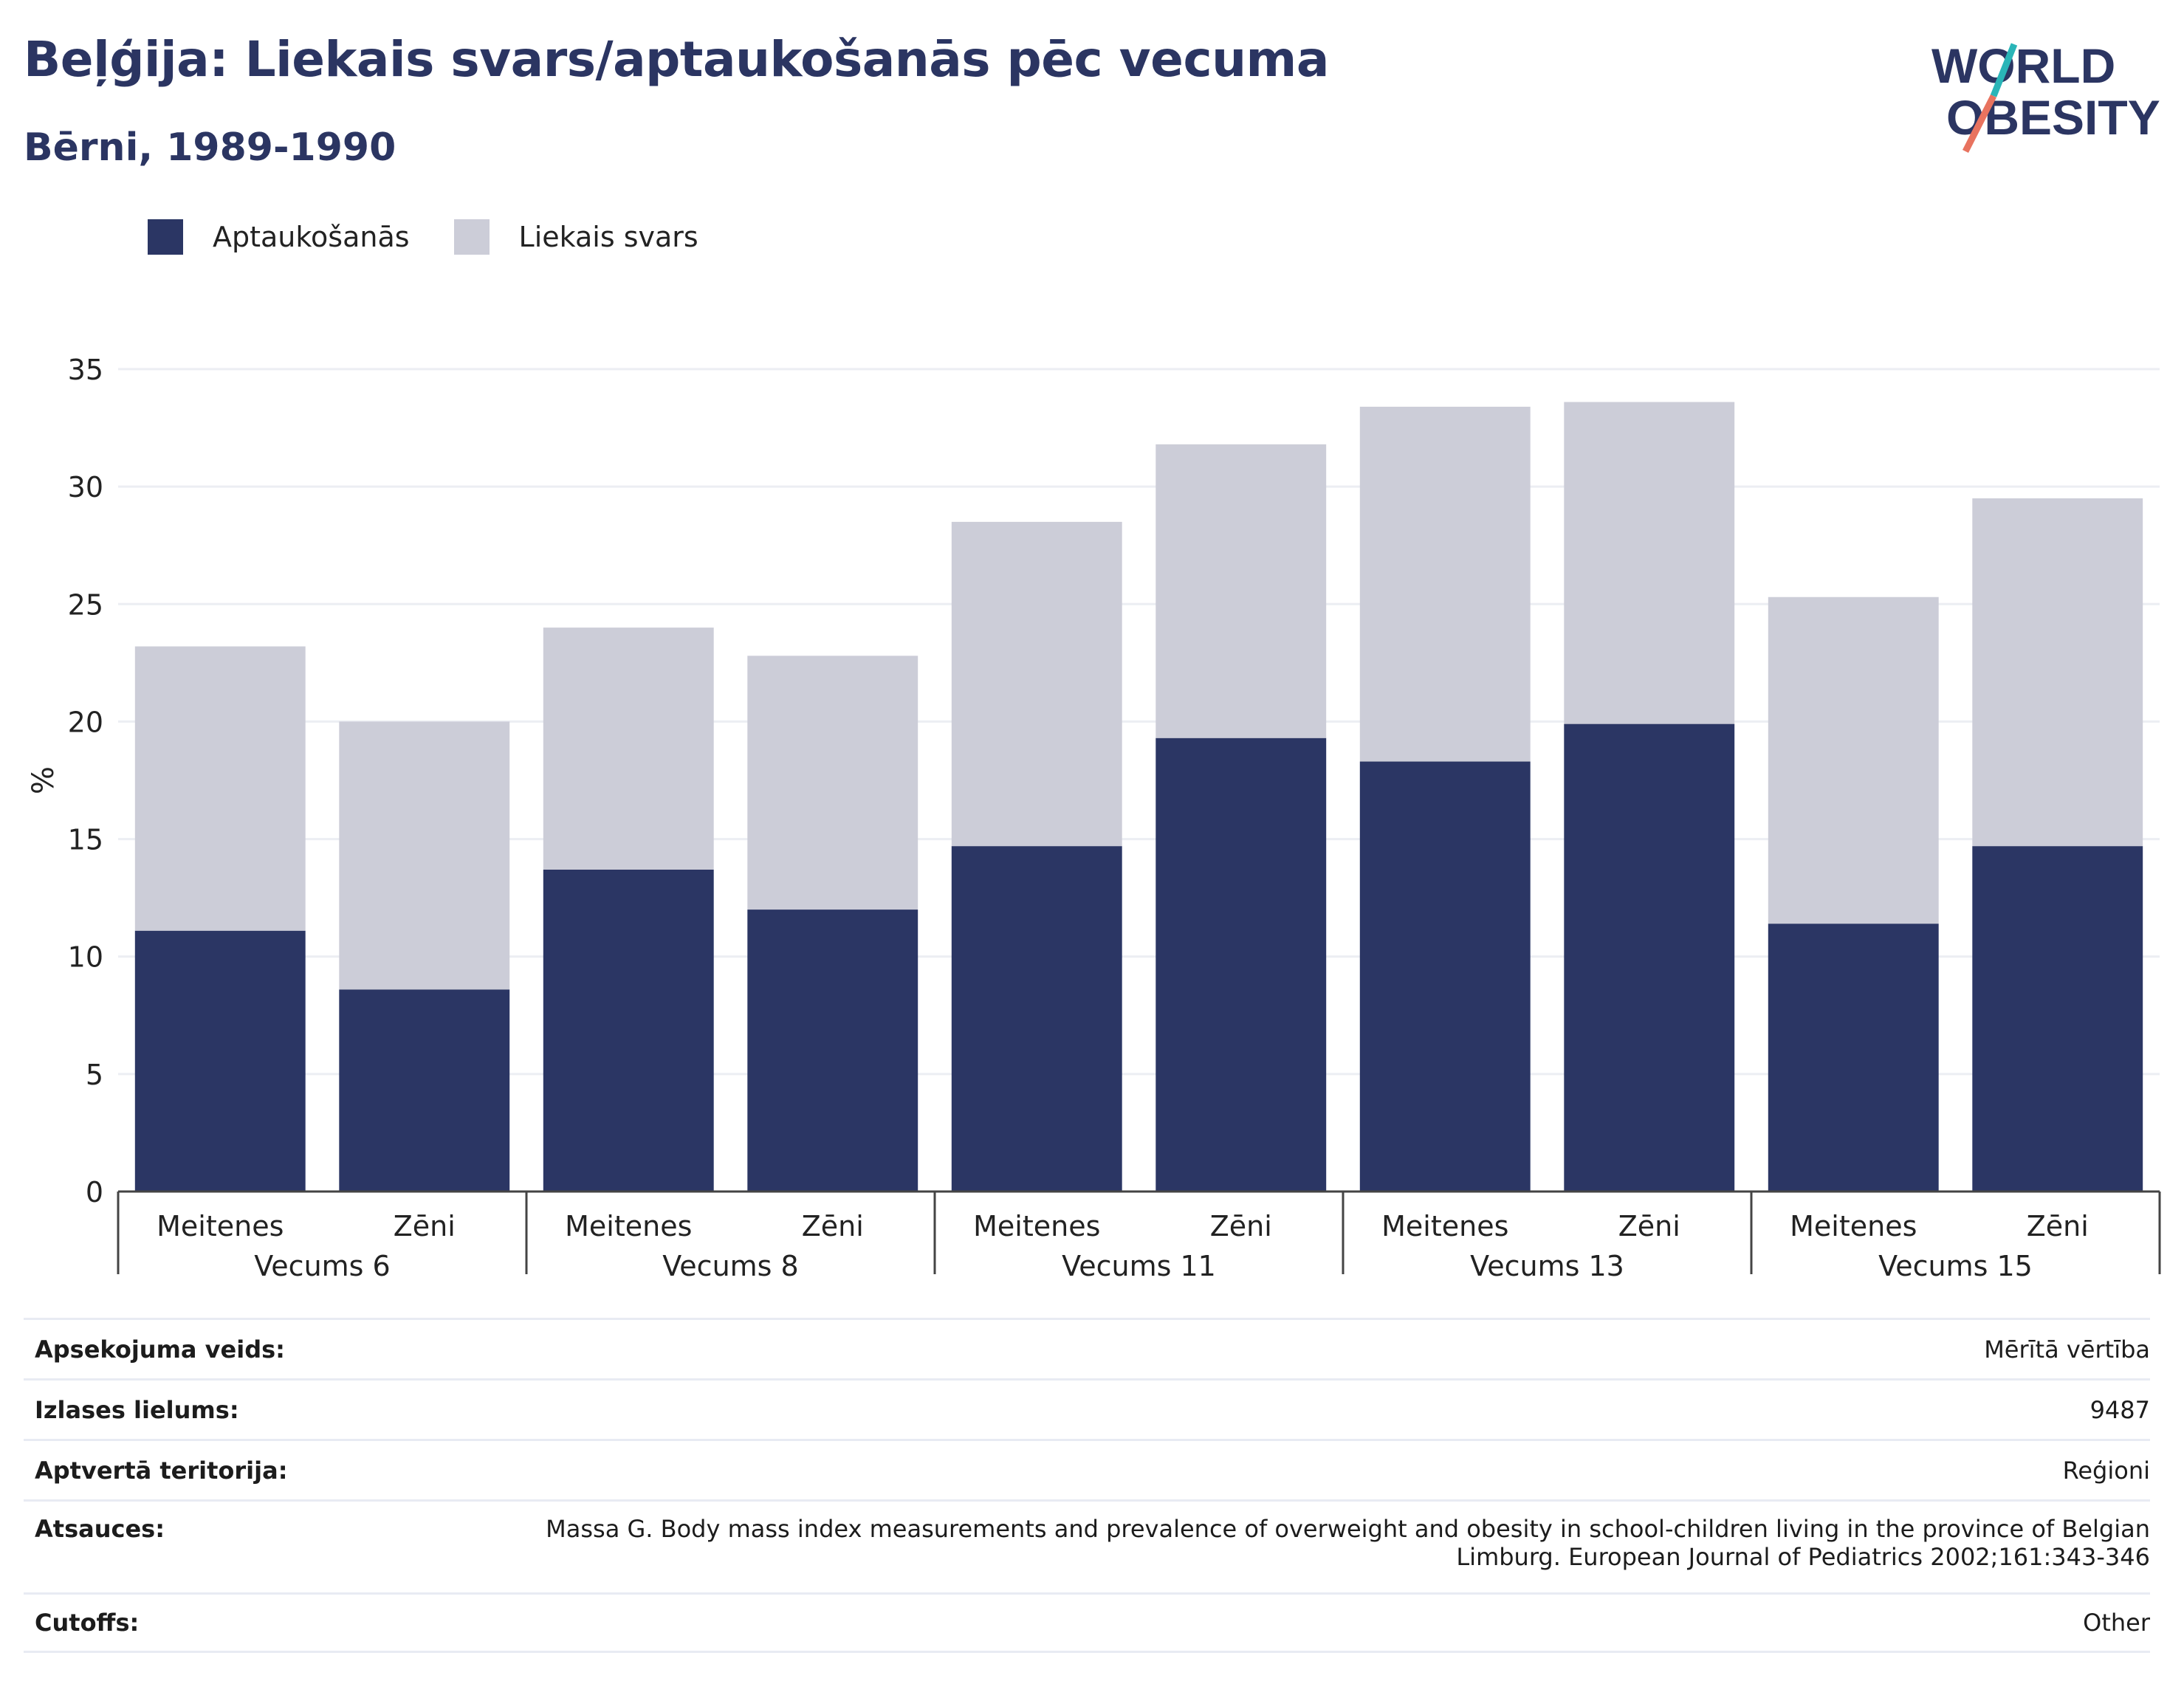 The width and height of the screenshot is (2184, 1695). Describe the element at coordinates (85, 958) in the screenshot. I see `y-tick-label: 10` at that location.